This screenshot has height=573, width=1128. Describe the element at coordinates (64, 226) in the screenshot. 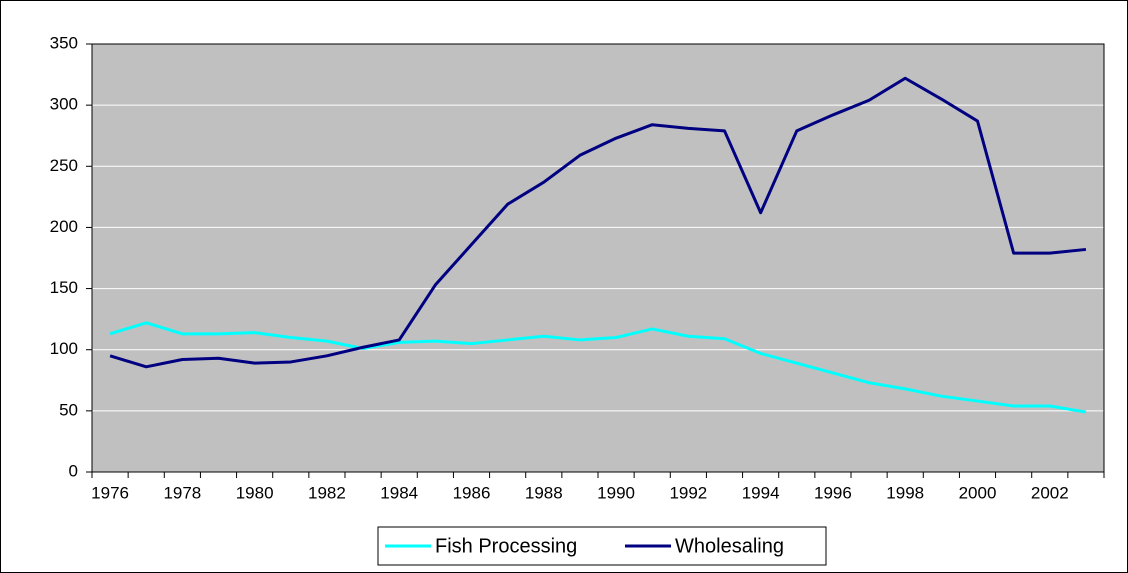

I see `y-tick-label: 200` at that location.